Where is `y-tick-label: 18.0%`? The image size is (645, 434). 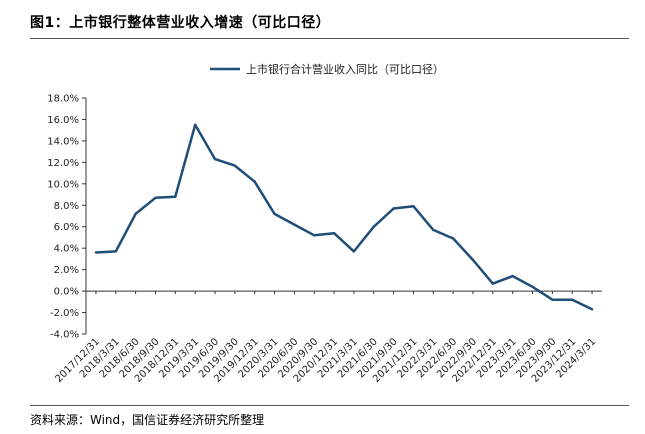 y-tick-label: 18.0% is located at coordinates (63, 99).